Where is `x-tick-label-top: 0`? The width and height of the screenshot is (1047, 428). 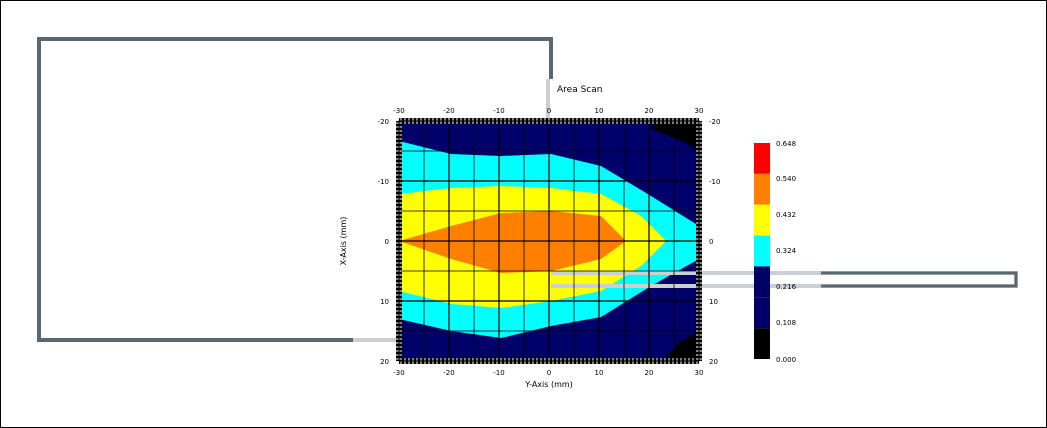 x-tick-label-top: 0 is located at coordinates (549, 111).